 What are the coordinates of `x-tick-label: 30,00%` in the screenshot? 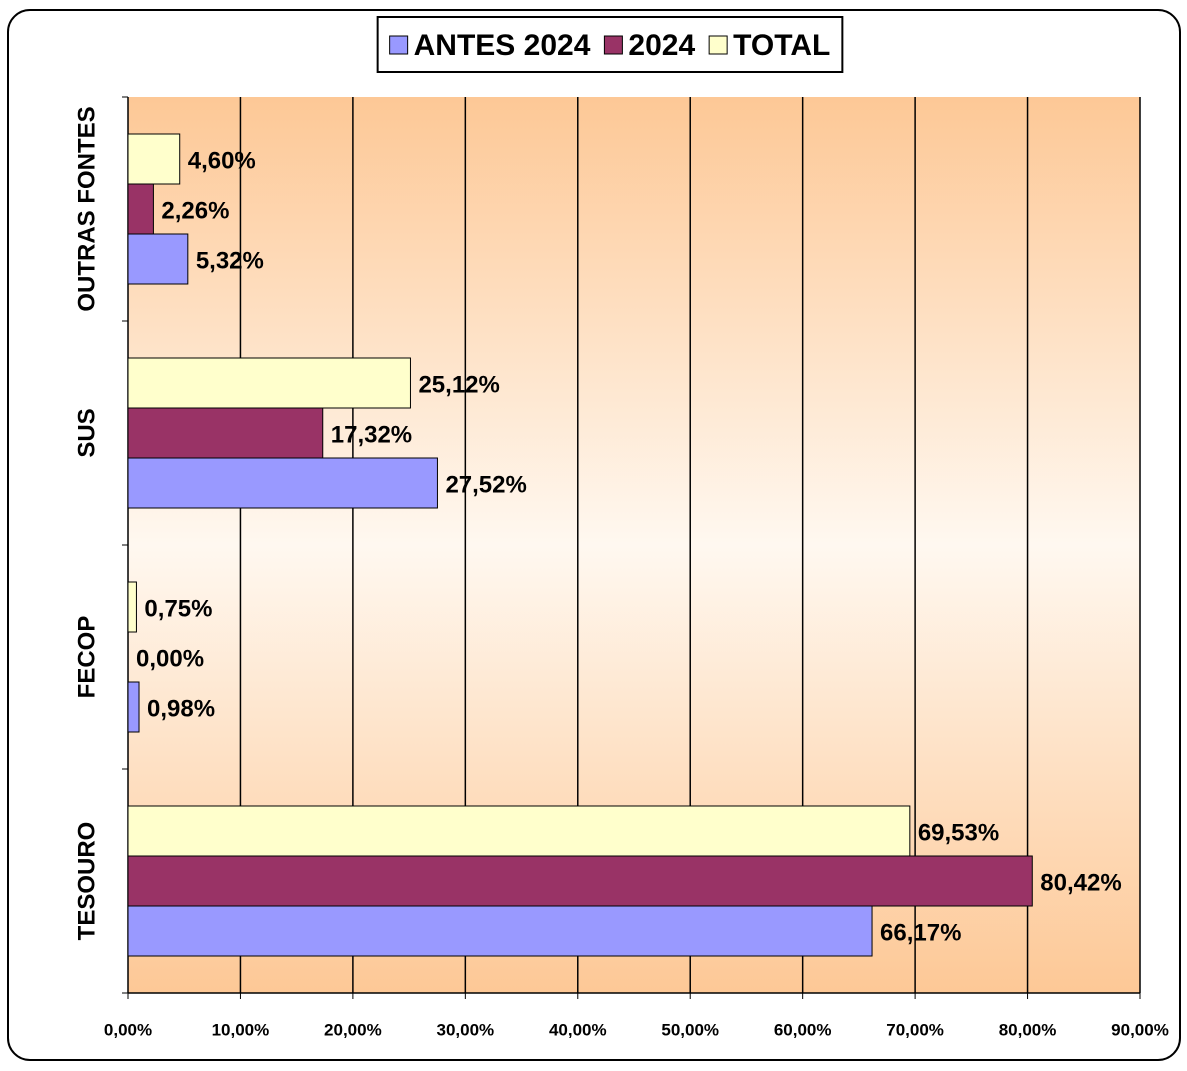 It's located at (465, 1029).